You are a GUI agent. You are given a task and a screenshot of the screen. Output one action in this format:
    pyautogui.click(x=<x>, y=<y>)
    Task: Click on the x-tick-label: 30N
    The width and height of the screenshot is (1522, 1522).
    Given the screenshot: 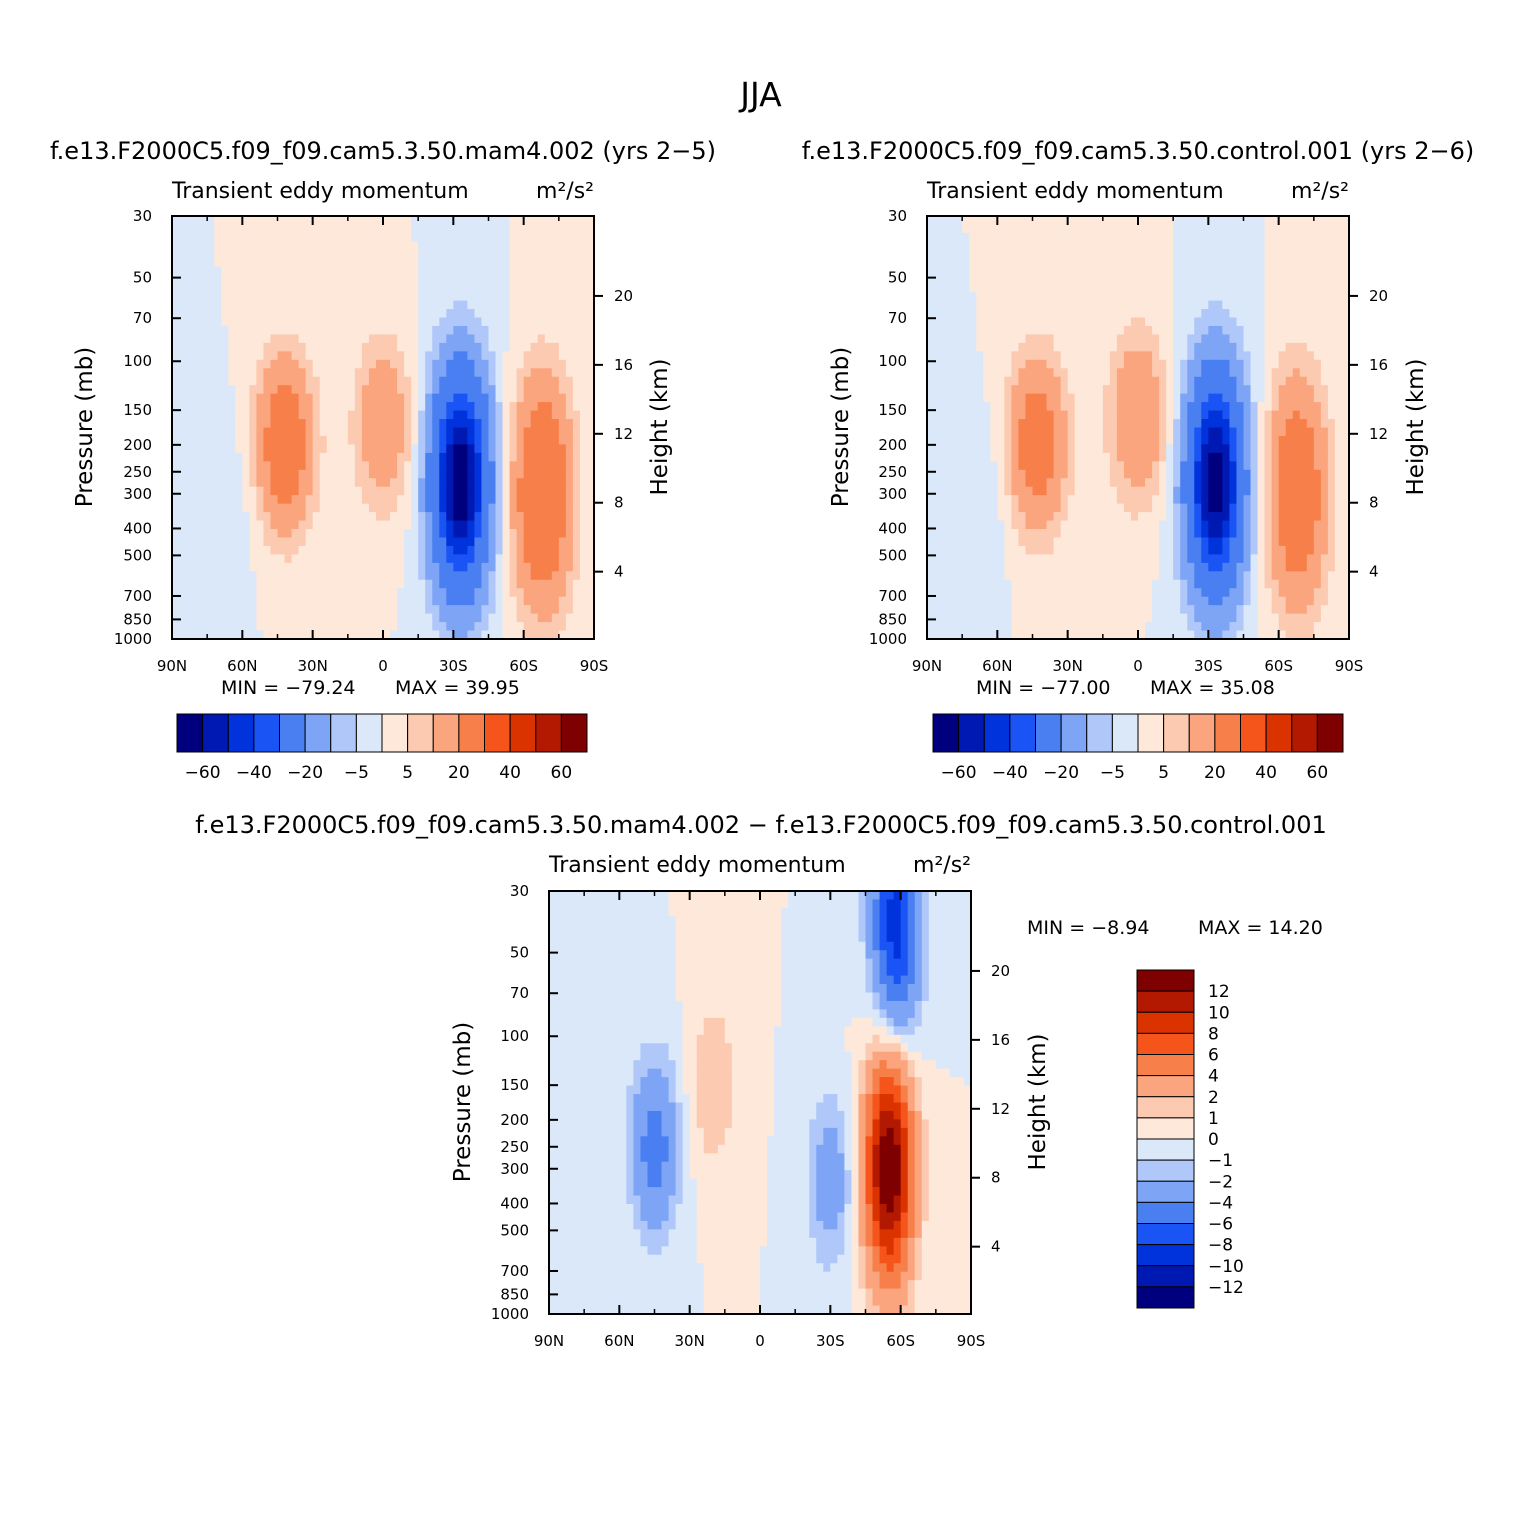 What is the action you would take?
    pyautogui.click(x=313, y=666)
    